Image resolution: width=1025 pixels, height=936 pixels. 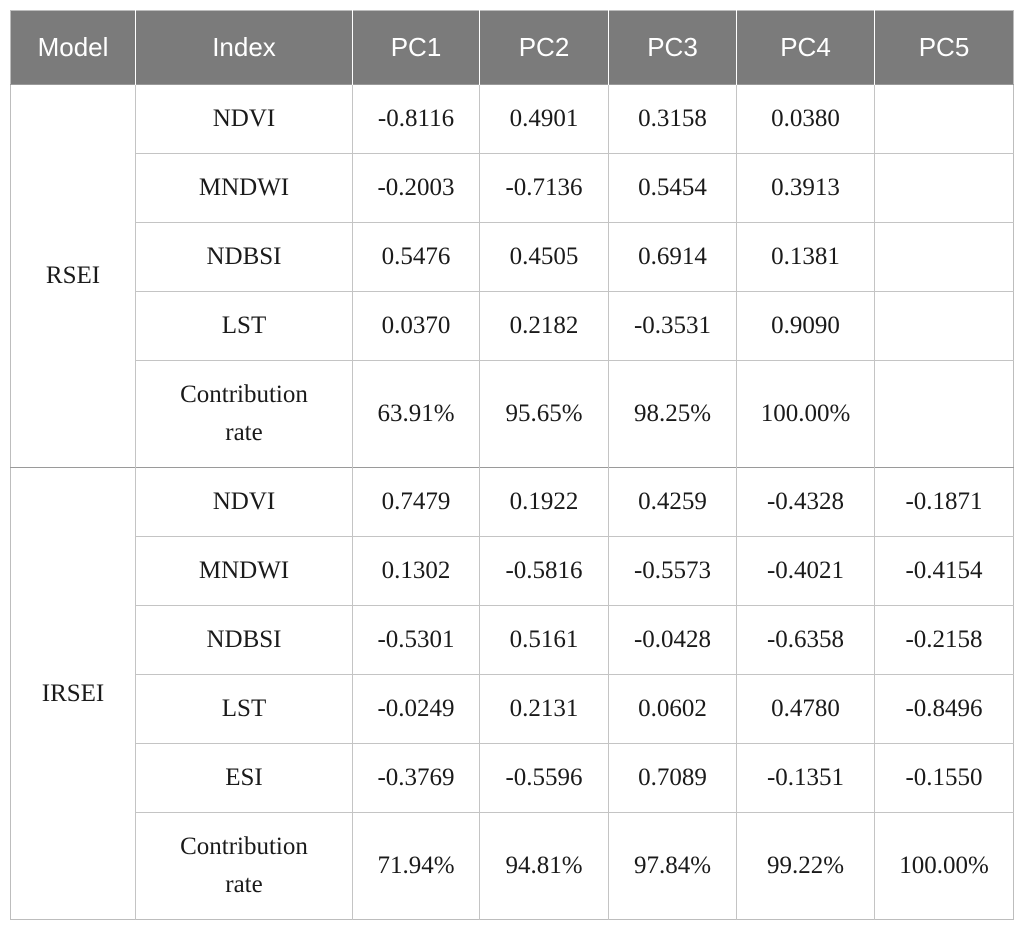 I want to click on header-model: Model, so click(x=73, y=47).